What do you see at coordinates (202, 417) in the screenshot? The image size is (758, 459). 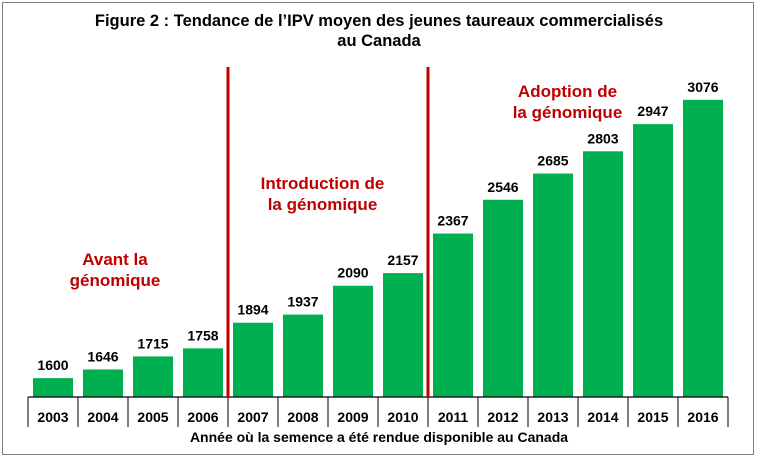 I see `category-label-2006: 2006` at bounding box center [202, 417].